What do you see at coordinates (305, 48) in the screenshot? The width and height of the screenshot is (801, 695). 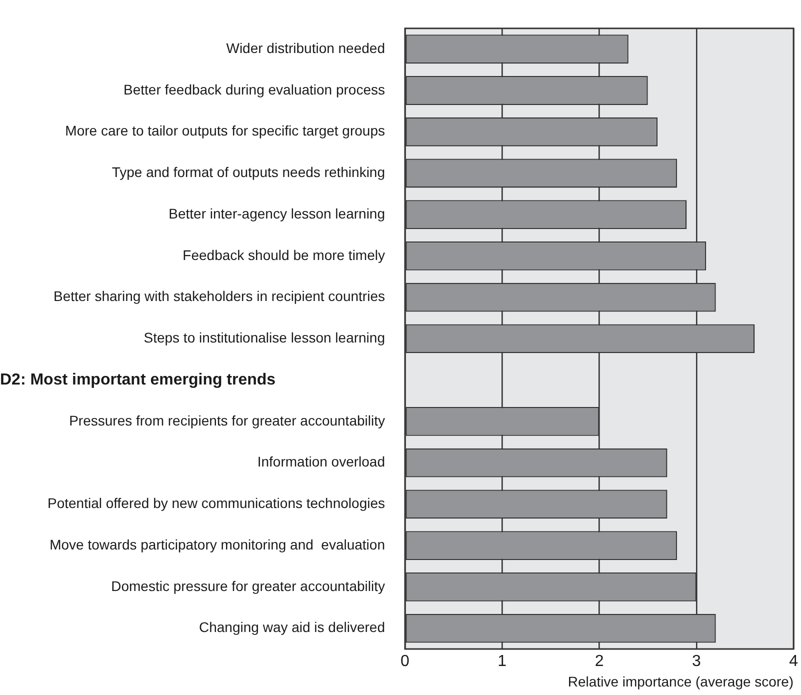 I see `y-tick-label: Wider distribution needed` at bounding box center [305, 48].